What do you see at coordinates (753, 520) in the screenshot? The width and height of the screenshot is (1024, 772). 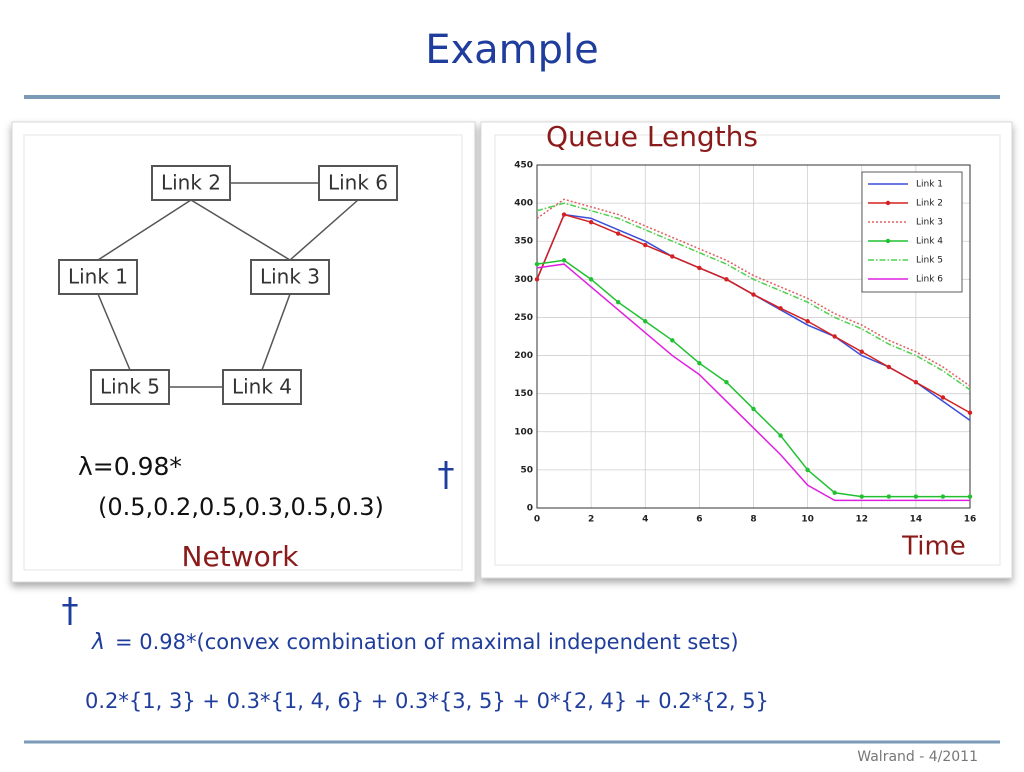 I see `x-tick-label: 8` at bounding box center [753, 520].